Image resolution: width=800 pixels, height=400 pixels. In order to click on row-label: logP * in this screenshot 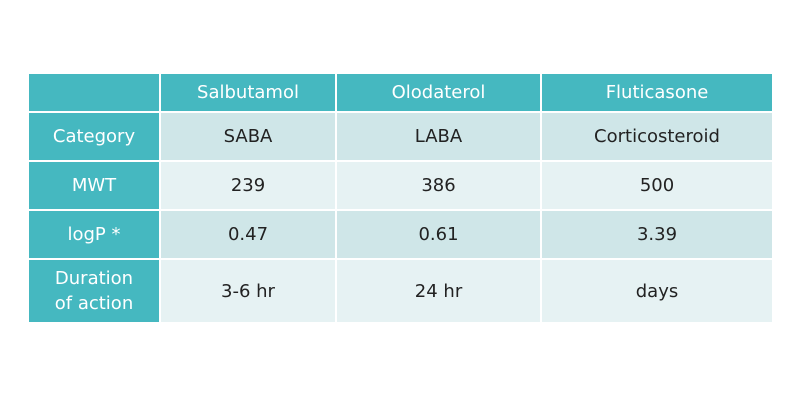, I will do `click(94, 234)`.